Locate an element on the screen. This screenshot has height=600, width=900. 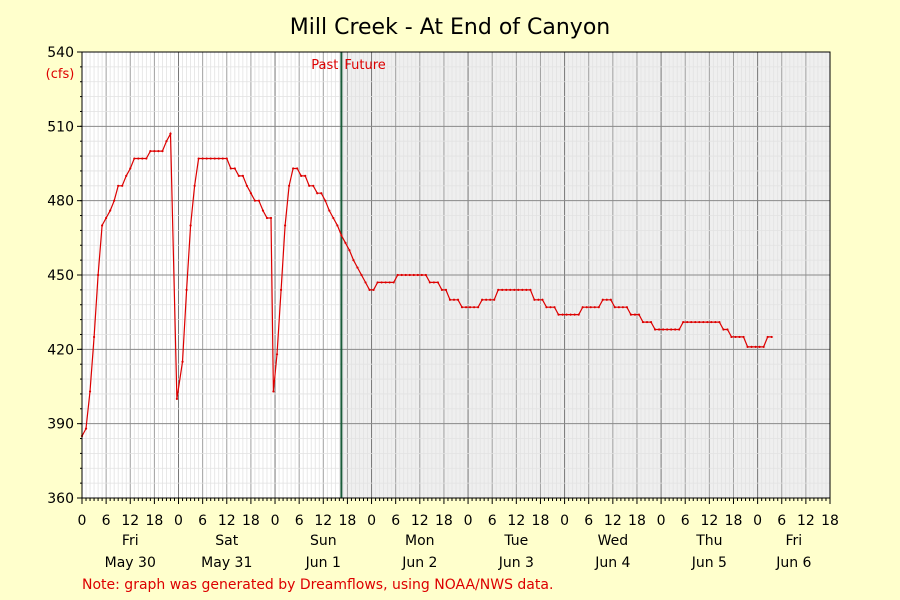
day-name-label: Thu is located at coordinates (708, 541).